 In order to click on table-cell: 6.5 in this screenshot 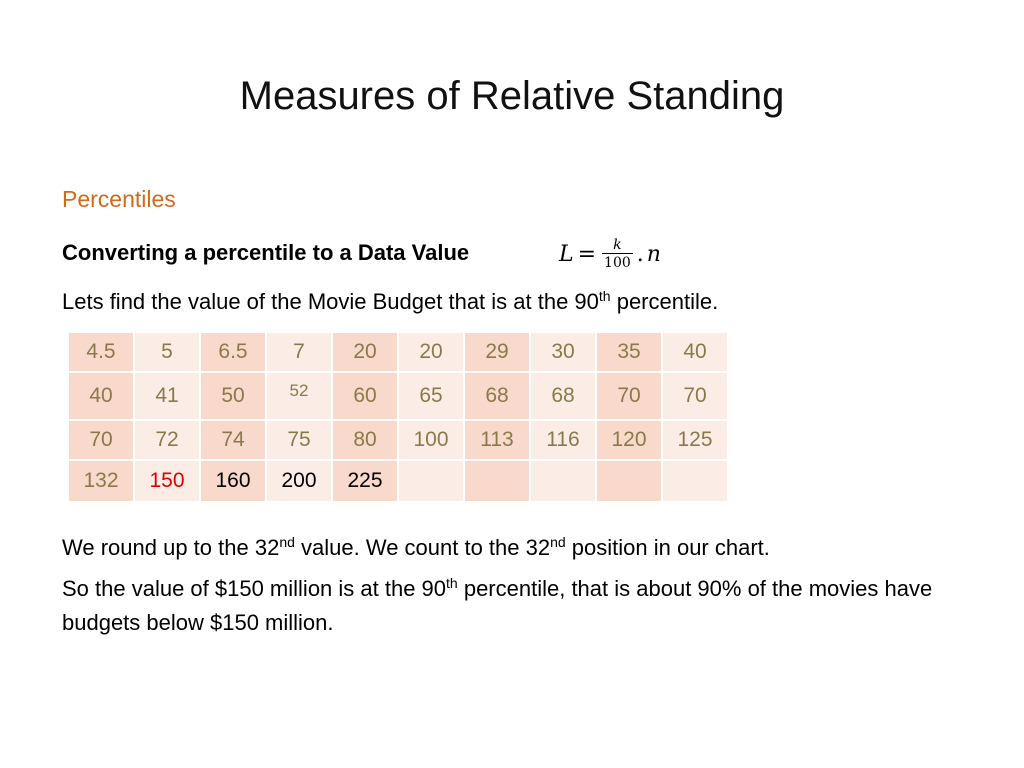, I will do `click(233, 352)`.